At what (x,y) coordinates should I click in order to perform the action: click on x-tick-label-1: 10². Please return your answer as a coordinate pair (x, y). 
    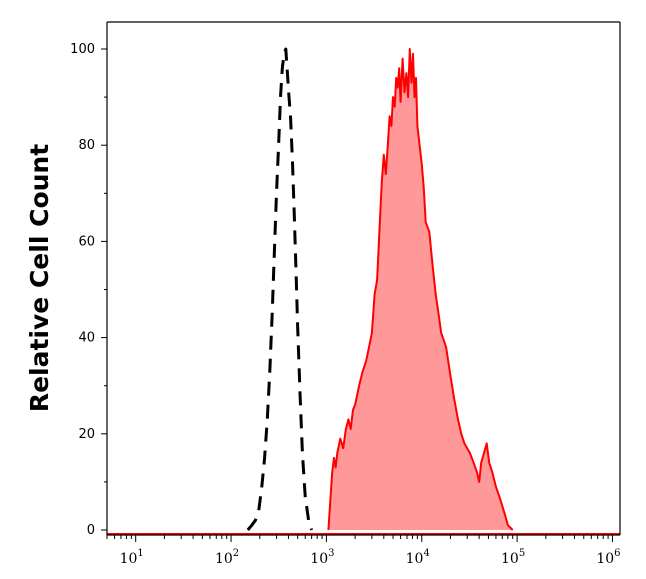
    Looking at the image, I should click on (227, 557).